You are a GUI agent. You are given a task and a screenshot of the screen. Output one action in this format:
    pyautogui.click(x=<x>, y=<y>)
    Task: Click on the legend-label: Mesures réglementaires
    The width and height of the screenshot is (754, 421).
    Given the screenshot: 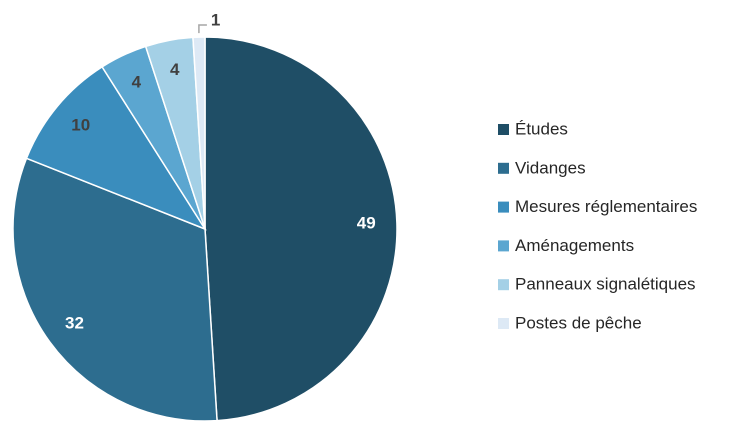 What is the action you would take?
    pyautogui.click(x=606, y=206)
    